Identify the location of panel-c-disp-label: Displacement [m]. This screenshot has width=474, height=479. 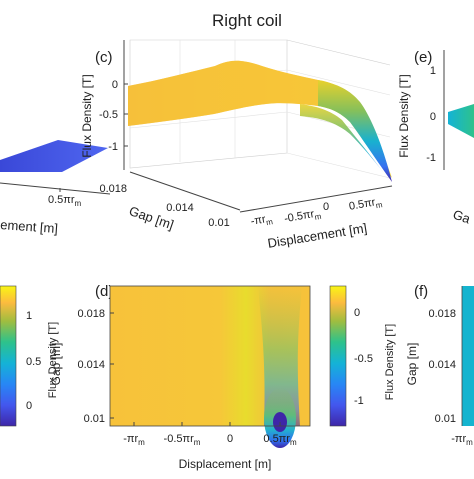
(318, 235).